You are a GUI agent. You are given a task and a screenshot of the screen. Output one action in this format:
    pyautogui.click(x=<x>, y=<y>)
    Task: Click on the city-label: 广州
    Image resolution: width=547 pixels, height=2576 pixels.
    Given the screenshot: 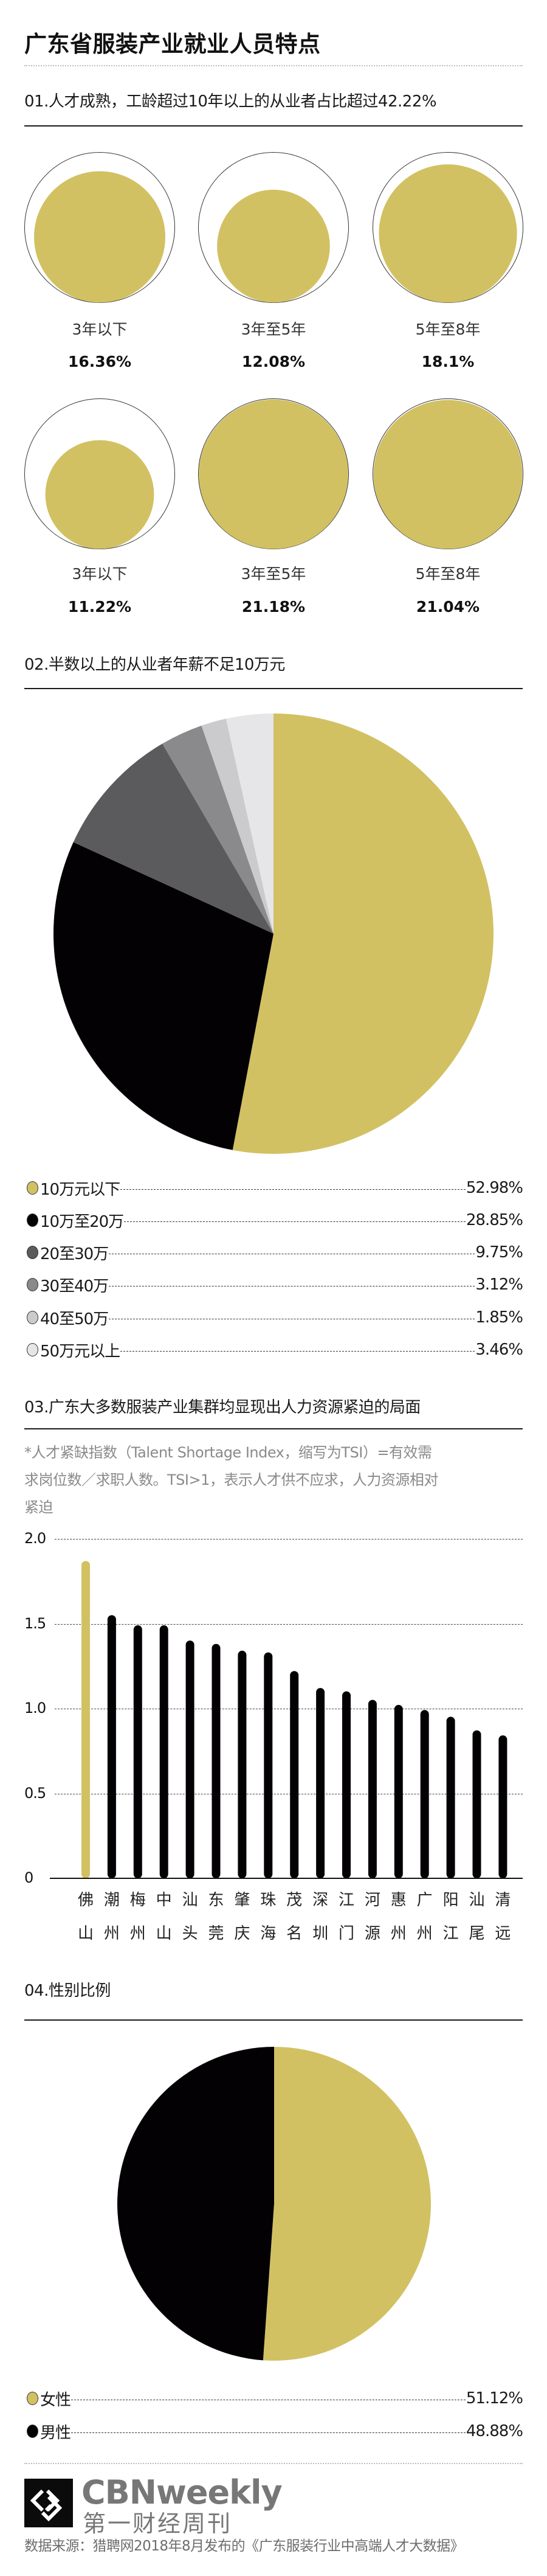 What is the action you would take?
    pyautogui.click(x=424, y=1917)
    